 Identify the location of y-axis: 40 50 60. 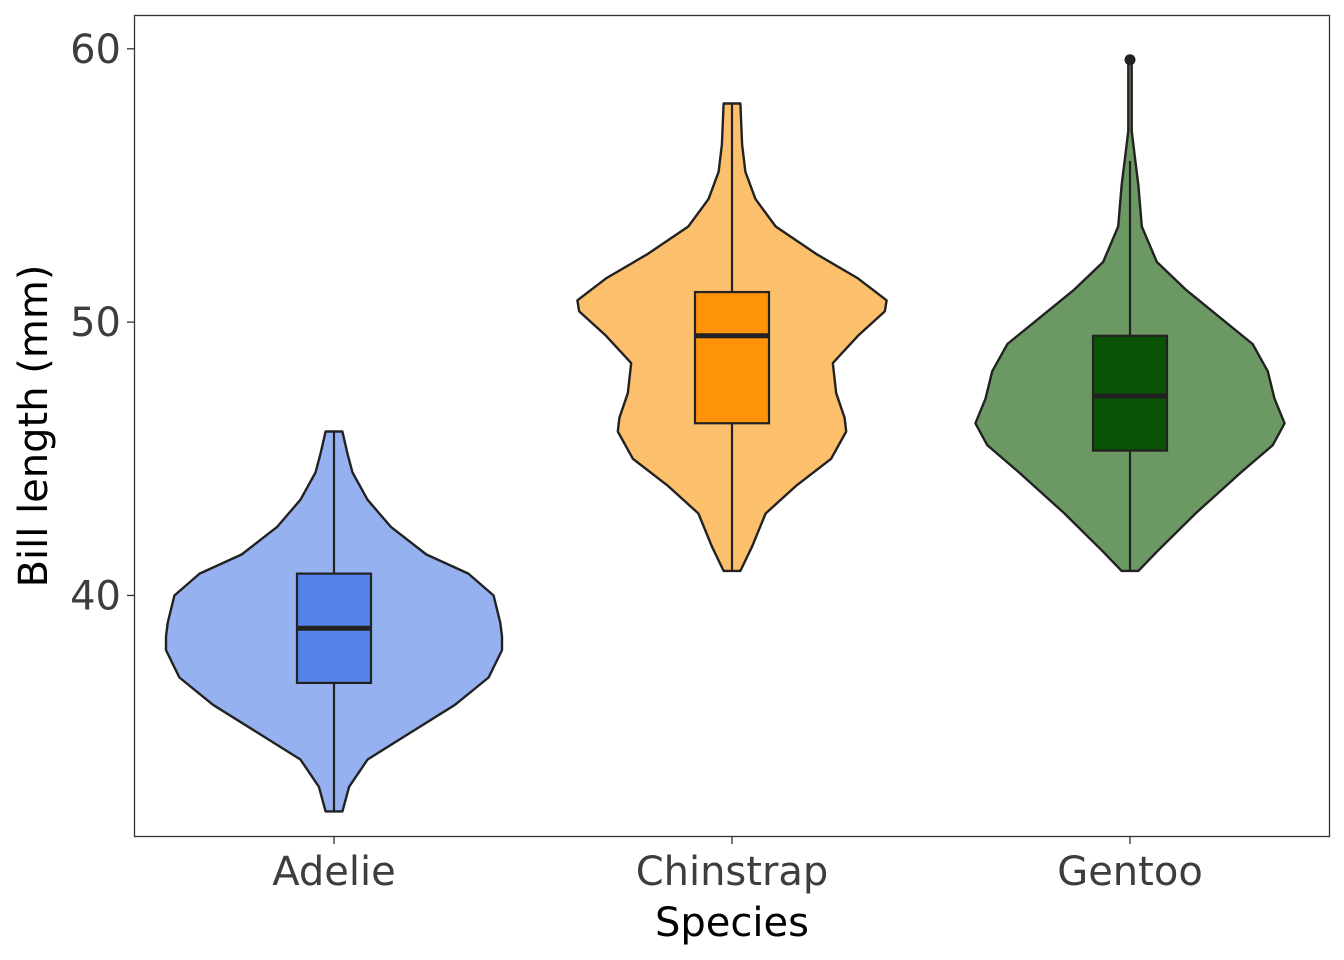
(102, 323).